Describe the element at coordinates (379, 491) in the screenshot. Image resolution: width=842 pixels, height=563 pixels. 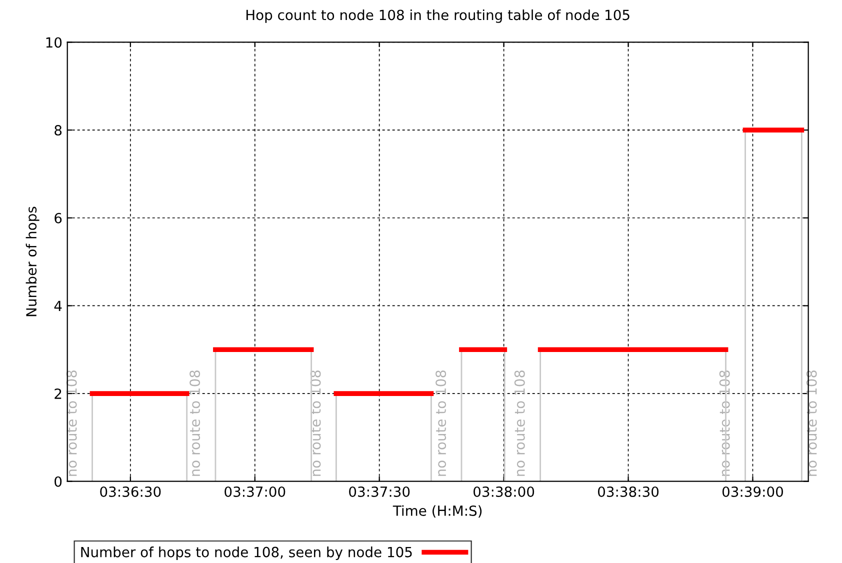
I see `x-tick-label: 03:37:30` at that location.